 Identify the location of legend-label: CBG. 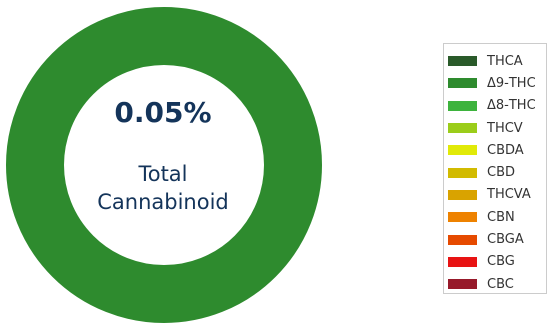
(501, 262).